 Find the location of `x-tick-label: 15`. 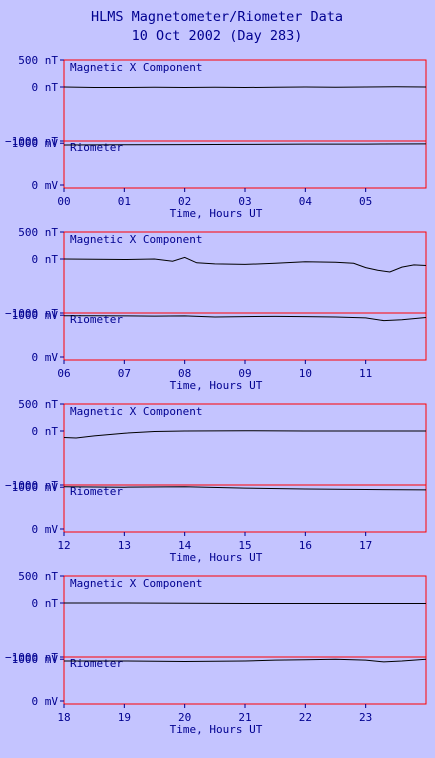

x-tick-label: 15 is located at coordinates (244, 545).